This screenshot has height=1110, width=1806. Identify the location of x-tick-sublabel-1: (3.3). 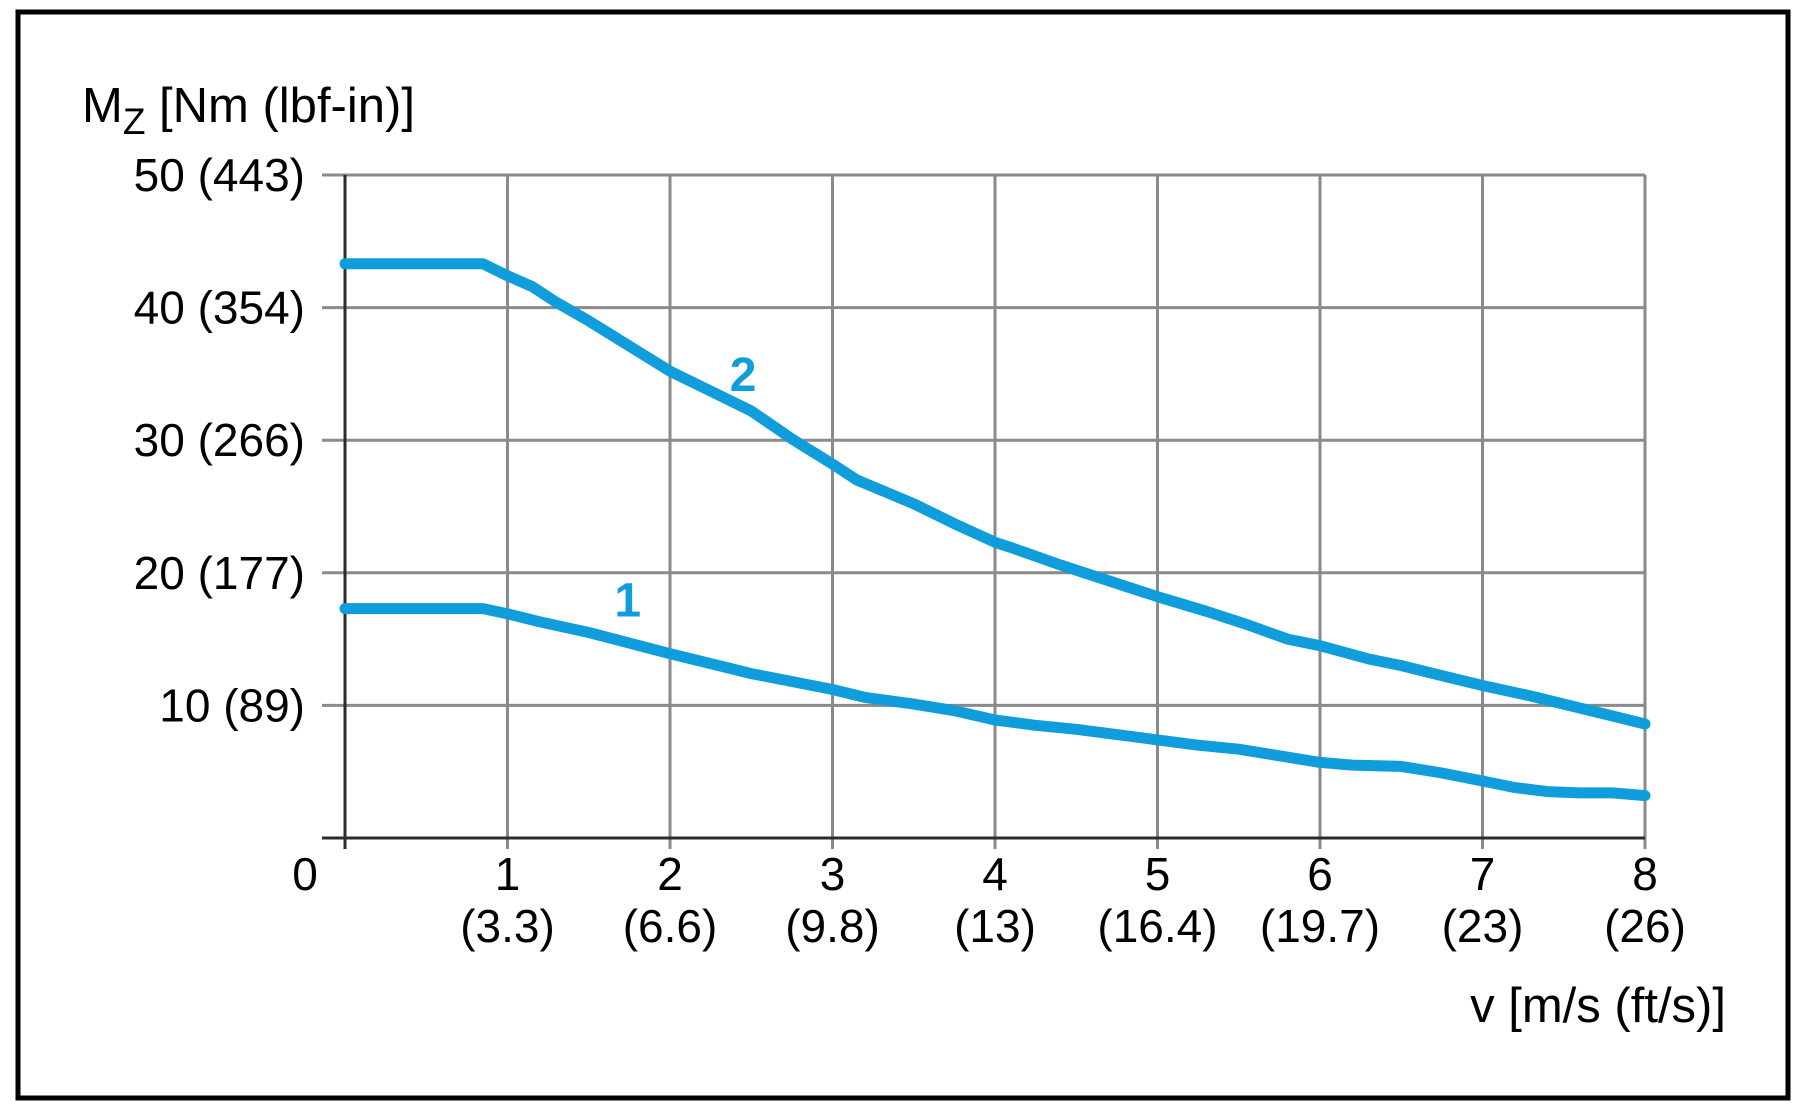
(507, 926).